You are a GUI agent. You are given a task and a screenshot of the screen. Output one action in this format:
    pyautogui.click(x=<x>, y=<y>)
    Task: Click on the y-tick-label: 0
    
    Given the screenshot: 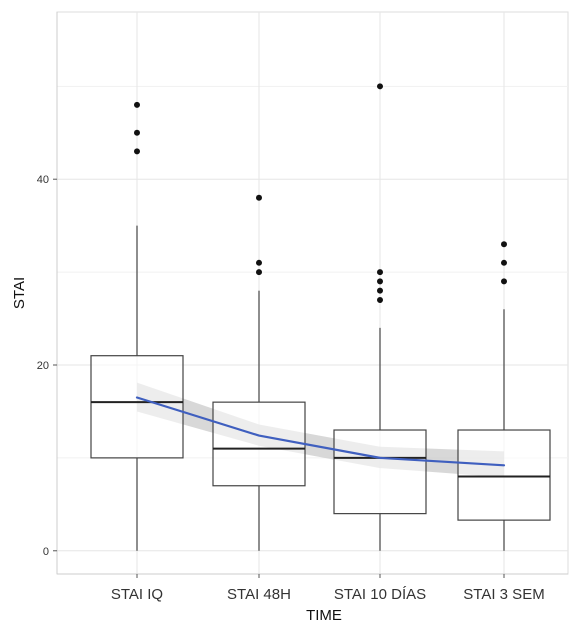 What is the action you would take?
    pyautogui.click(x=46, y=552)
    